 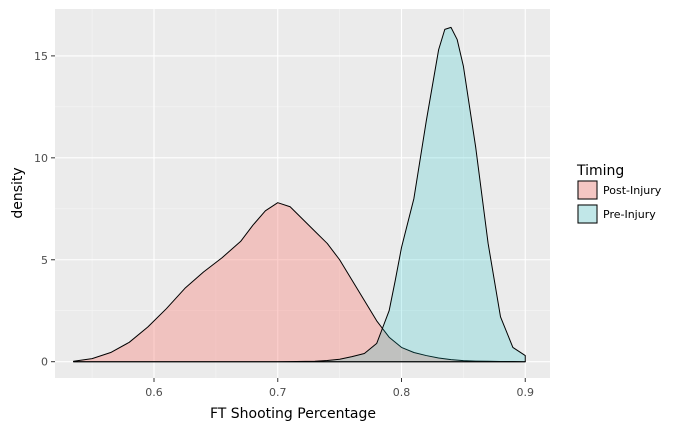 What do you see at coordinates (632, 190) in the screenshot?
I see `legend-label-post-injury: Post-Injury` at bounding box center [632, 190].